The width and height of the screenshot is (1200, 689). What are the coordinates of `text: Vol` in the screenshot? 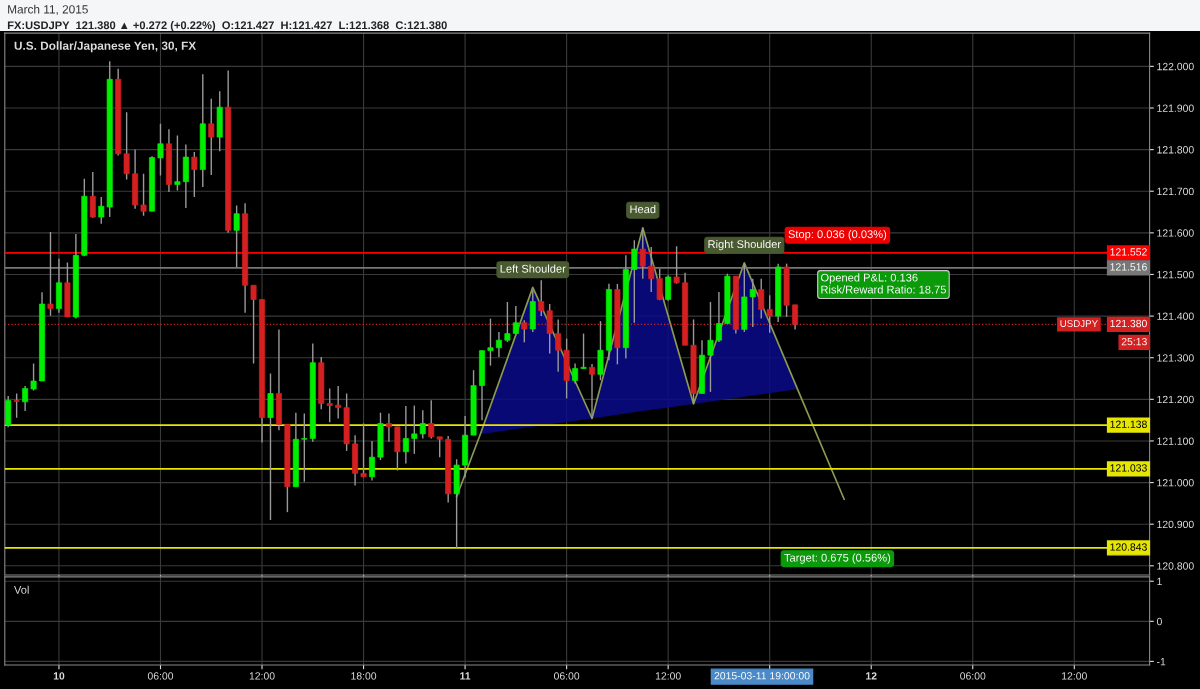 It's located at (21, 589).